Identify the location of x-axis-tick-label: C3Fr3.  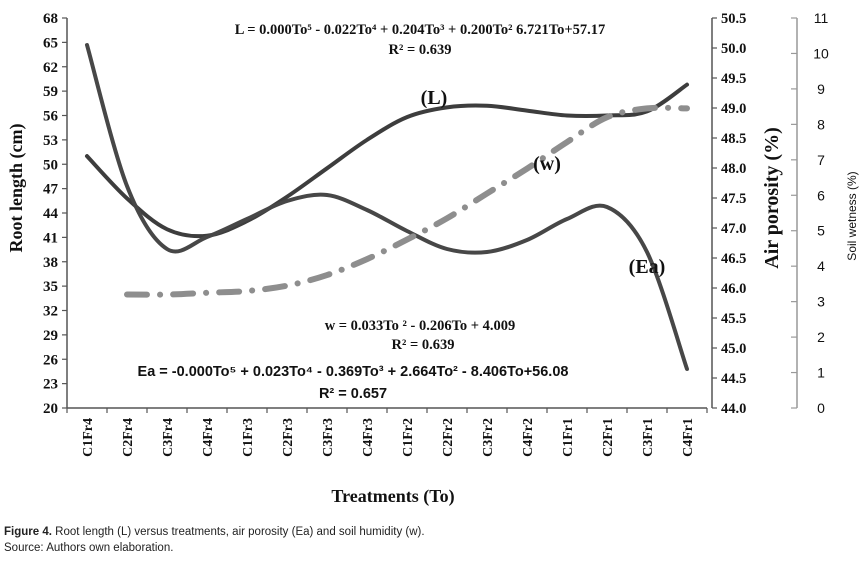
(328, 437).